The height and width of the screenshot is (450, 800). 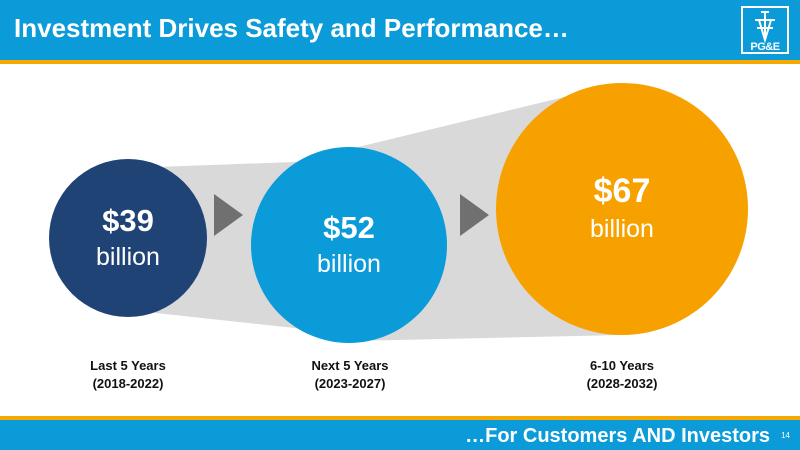 I want to click on period-name: 6-10 Years, so click(x=622, y=365).